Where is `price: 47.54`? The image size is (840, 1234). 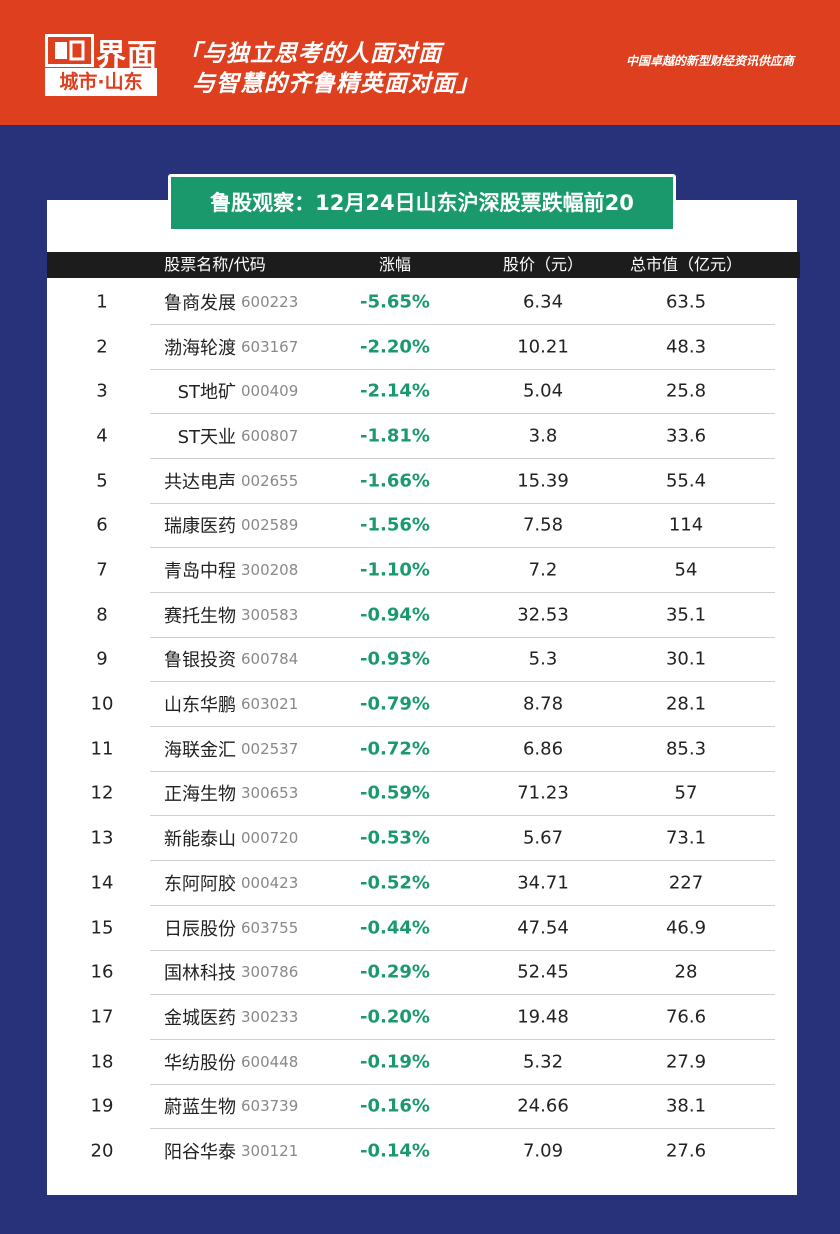
price: 47.54 is located at coordinates (543, 928).